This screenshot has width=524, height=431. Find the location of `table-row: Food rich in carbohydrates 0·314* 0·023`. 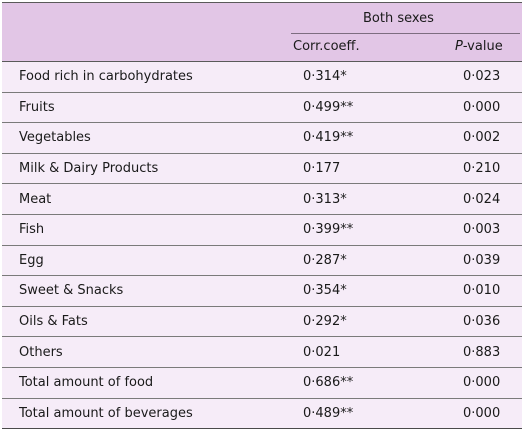

table-row: Food rich in carbohydrates 0·314* 0·023 is located at coordinates (262, 77).